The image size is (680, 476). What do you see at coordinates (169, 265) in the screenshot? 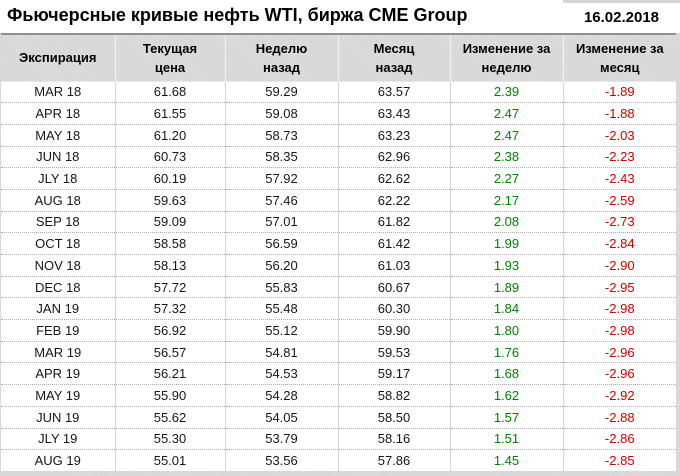
I see `cell-current-price: 58.13` at bounding box center [169, 265].